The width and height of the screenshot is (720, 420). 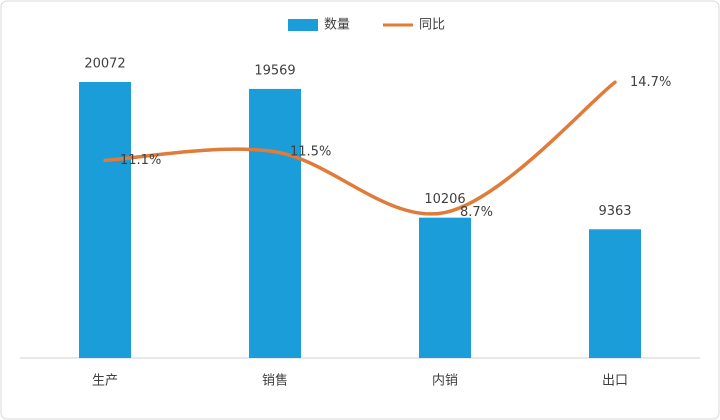 I want to click on data-label: 20072, so click(x=104, y=64).